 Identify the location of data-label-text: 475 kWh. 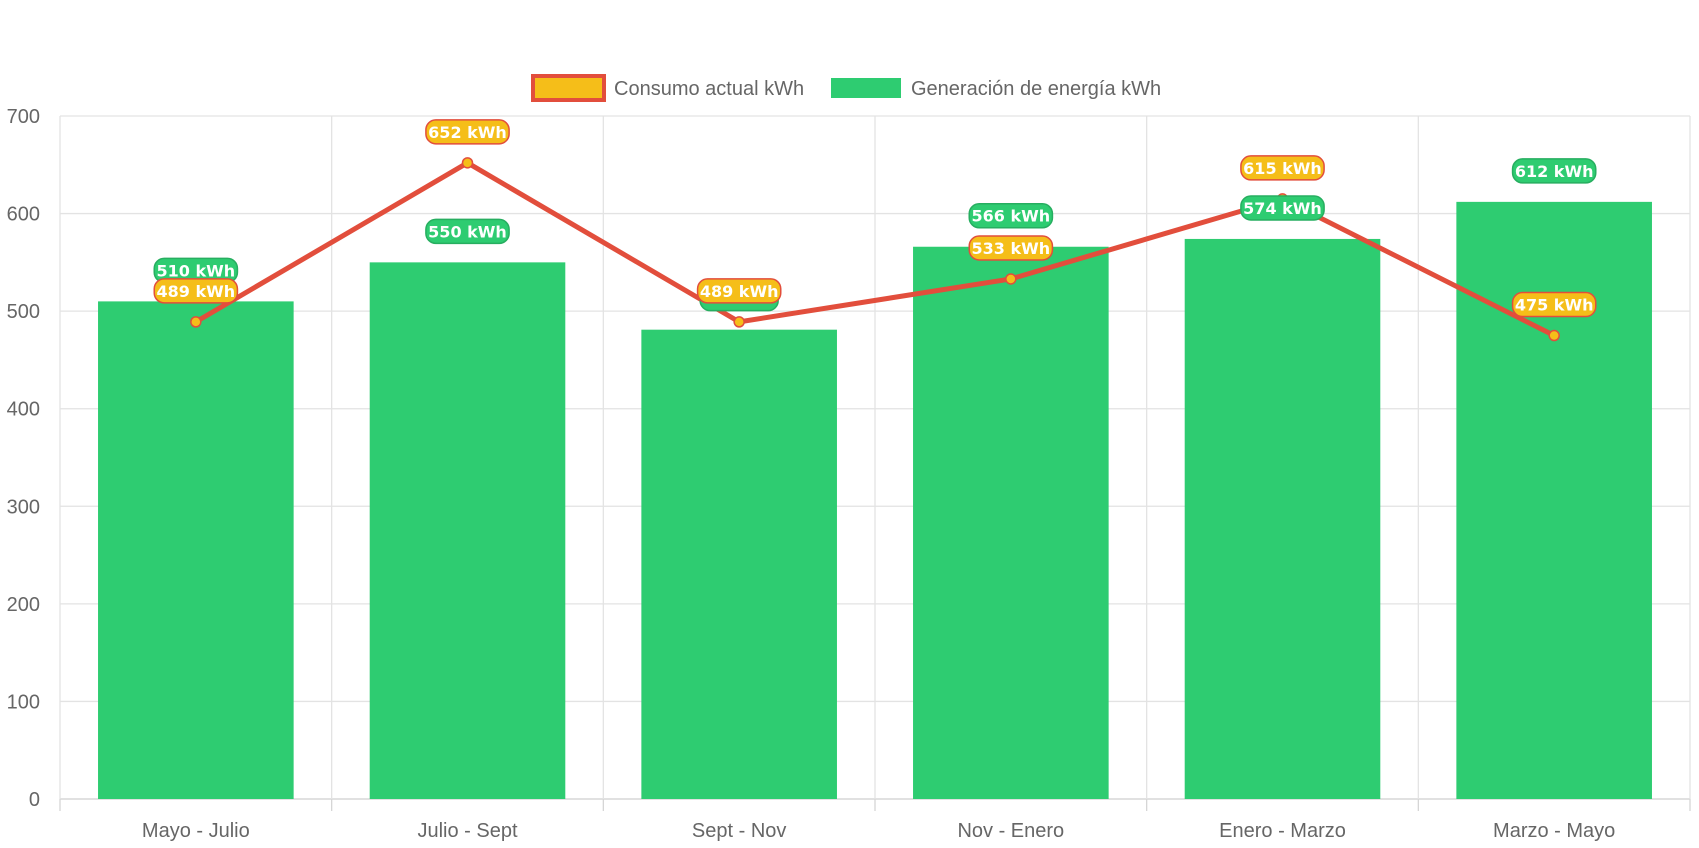
(1554, 305).